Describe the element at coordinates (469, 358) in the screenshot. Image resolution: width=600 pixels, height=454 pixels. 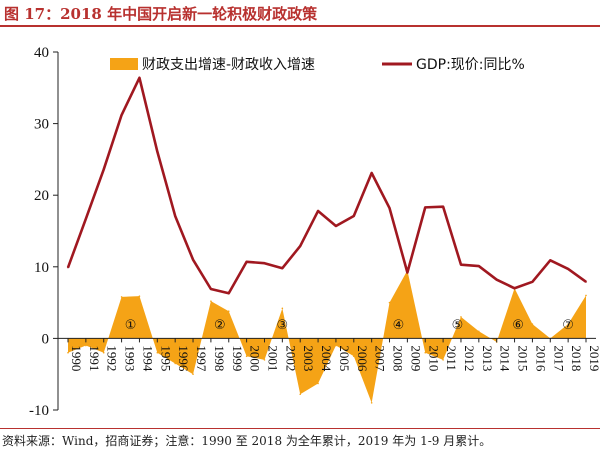
I see `x-tick-label: 2012` at that location.